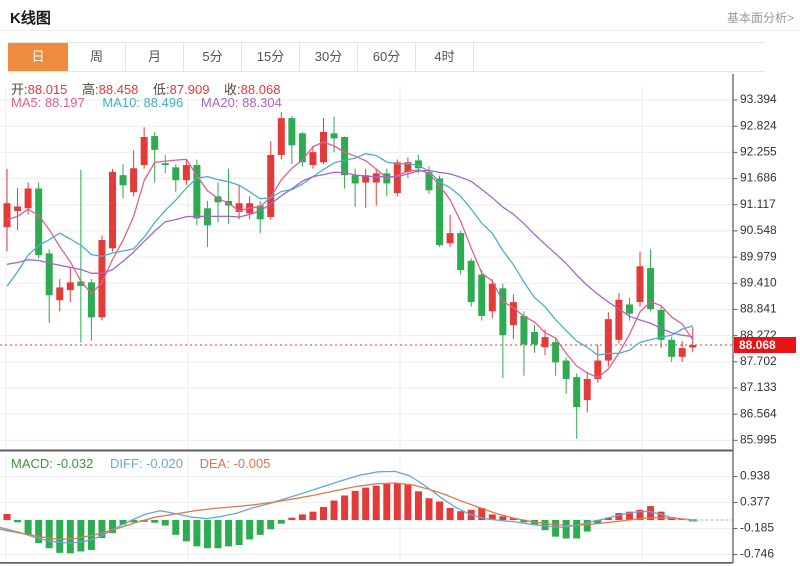 The height and width of the screenshot is (566, 800). What do you see at coordinates (757, 528) in the screenshot?
I see `axis-tick-label: -0.185` at bounding box center [757, 528].